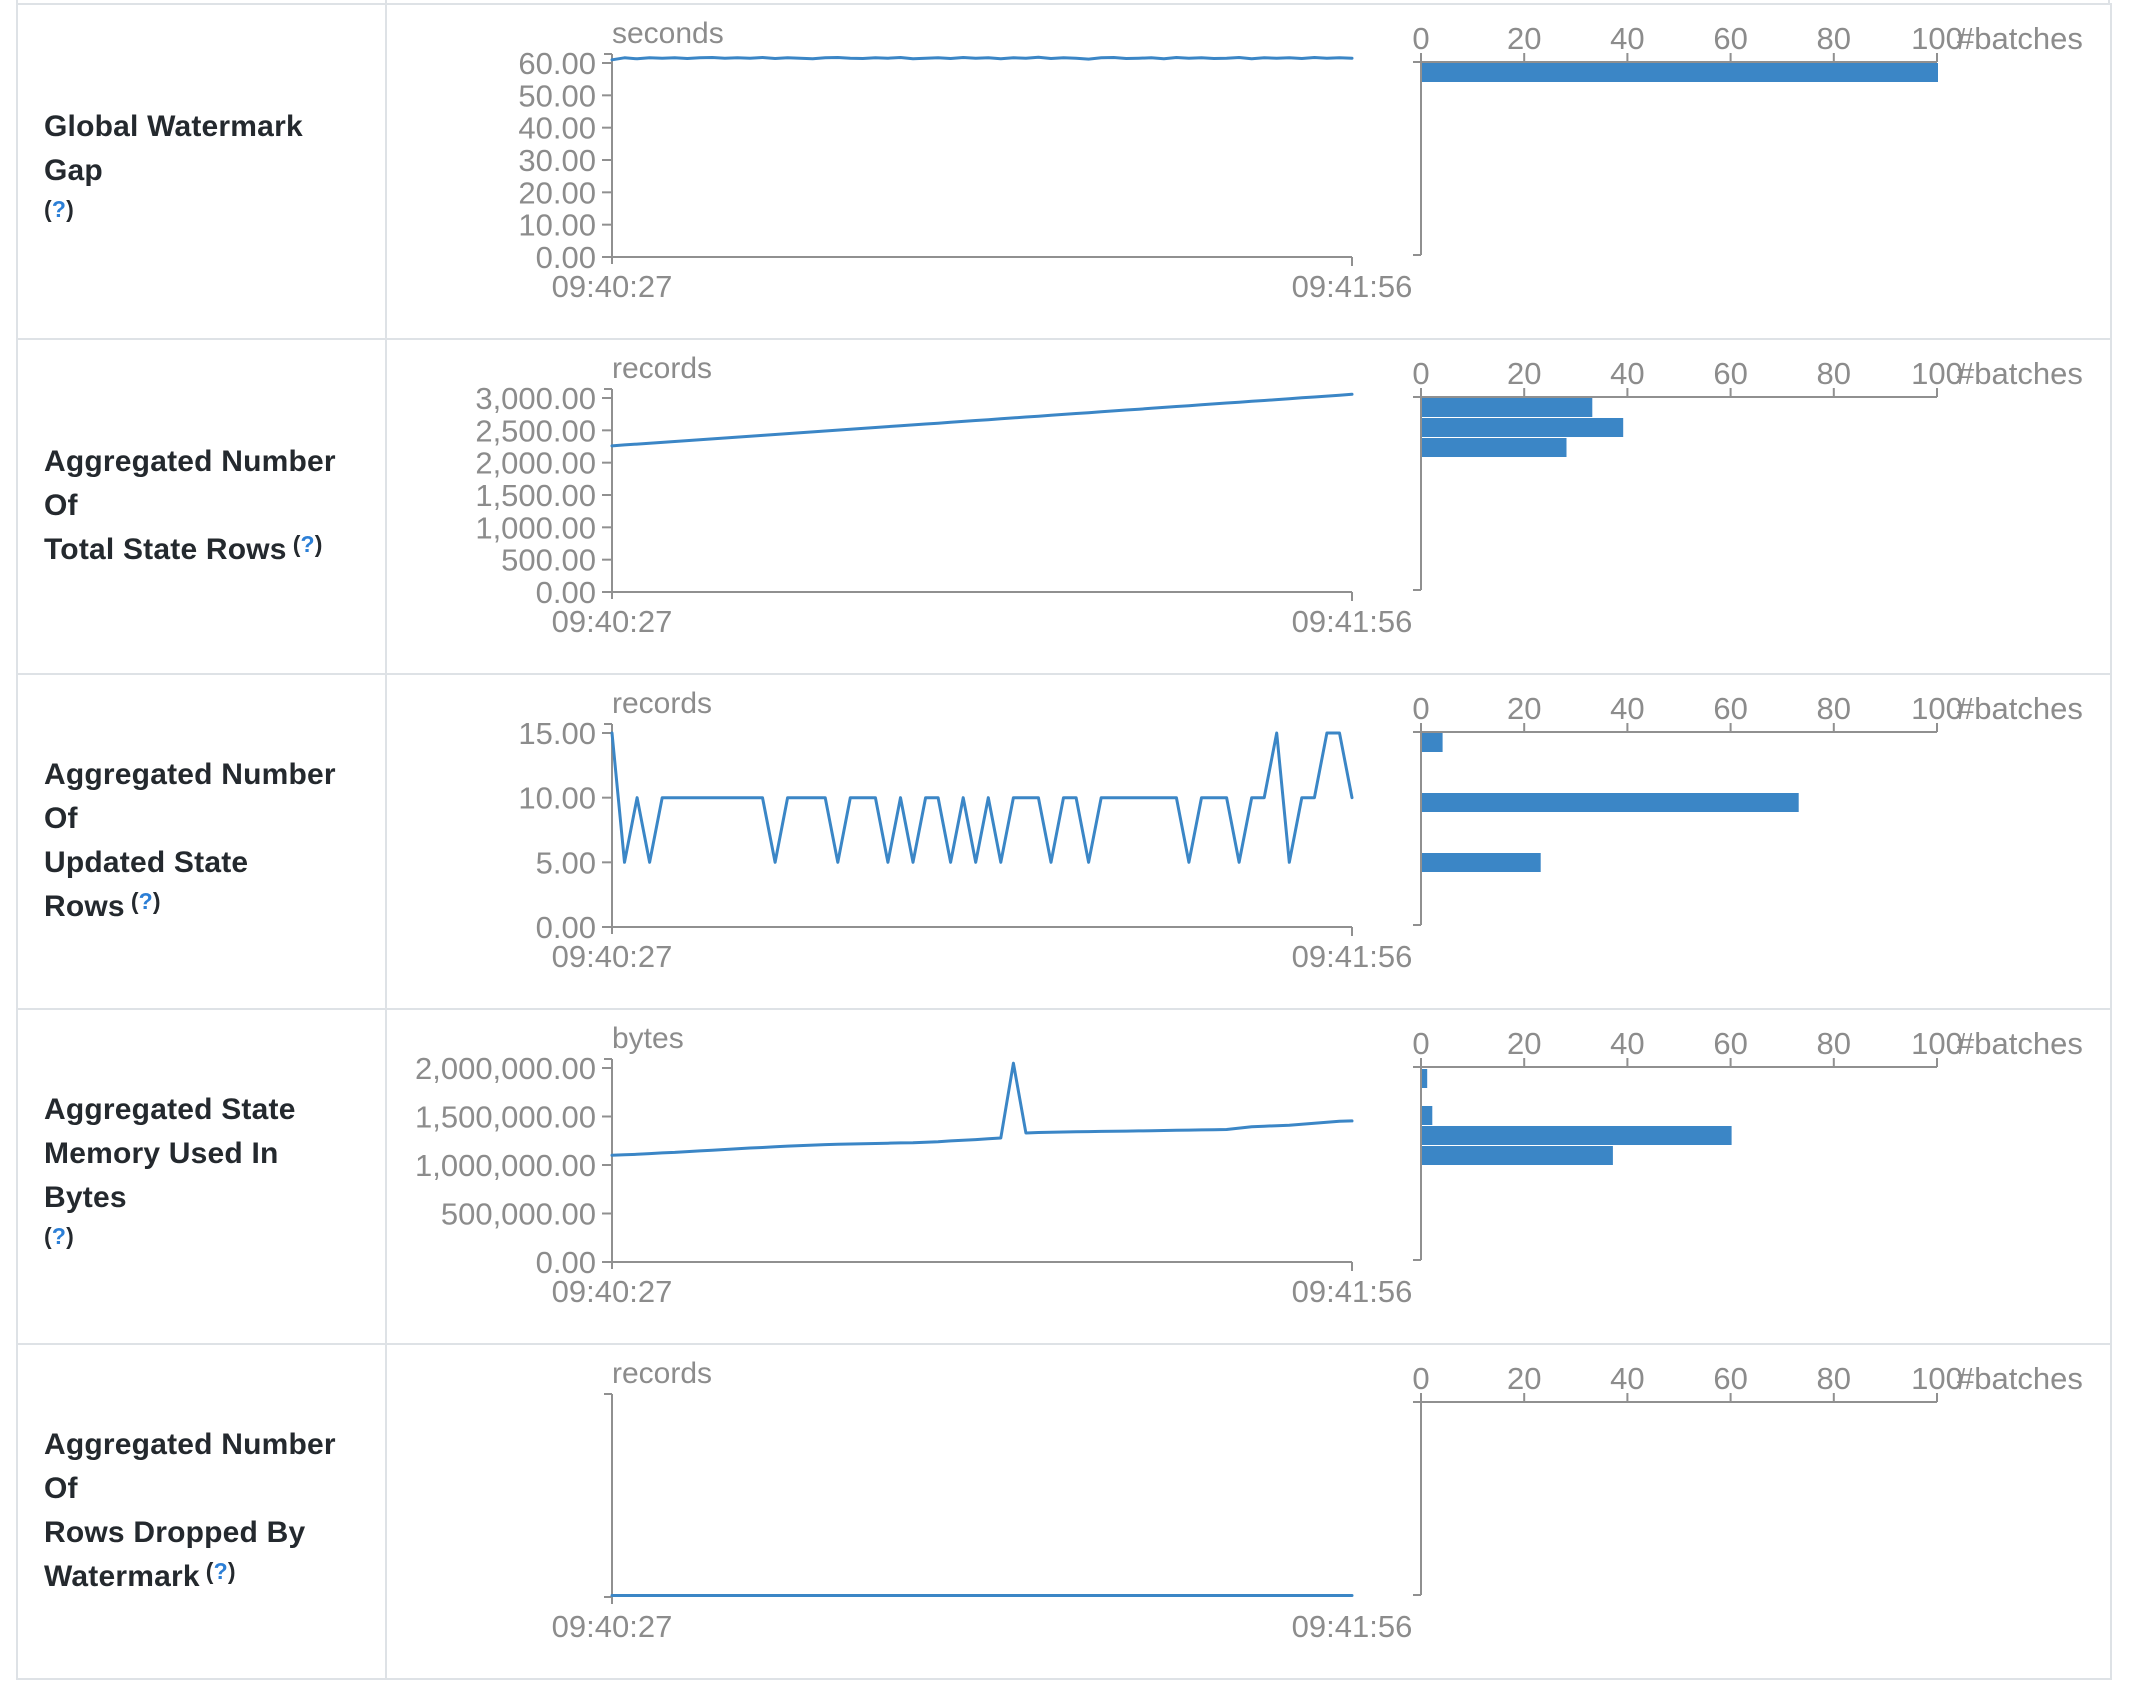 This screenshot has width=2132, height=1686. I want to click on metric-label: Aggregated State Memory Used In Bytes (?), so click(202, 1176).